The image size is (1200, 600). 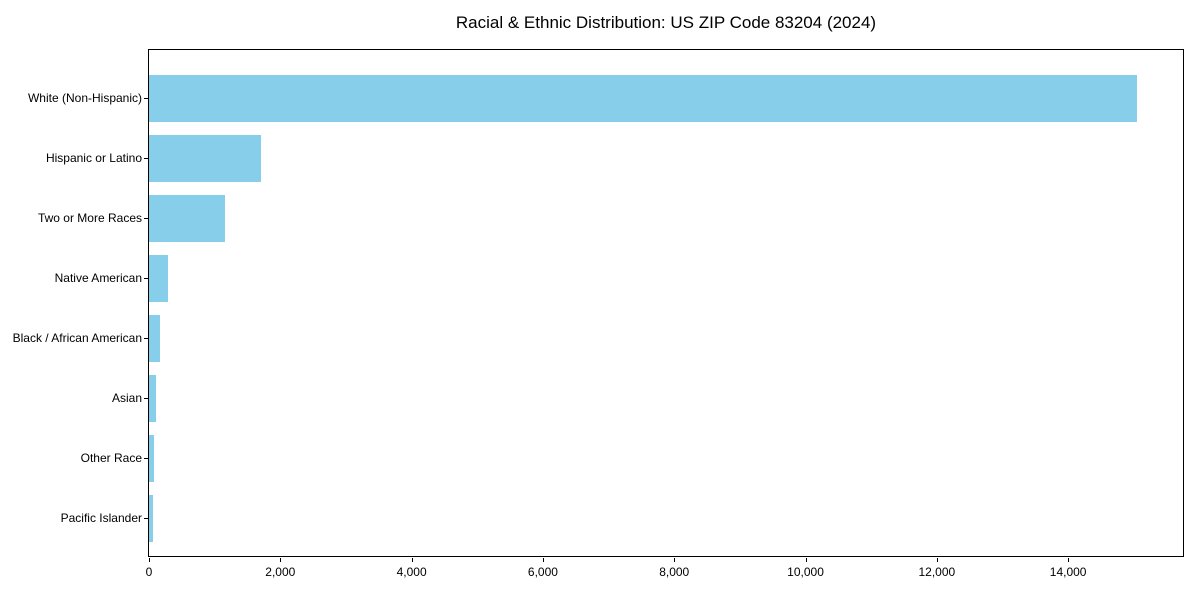 What do you see at coordinates (411, 572) in the screenshot?
I see `x-tick-label-4000: 4,000` at bounding box center [411, 572].